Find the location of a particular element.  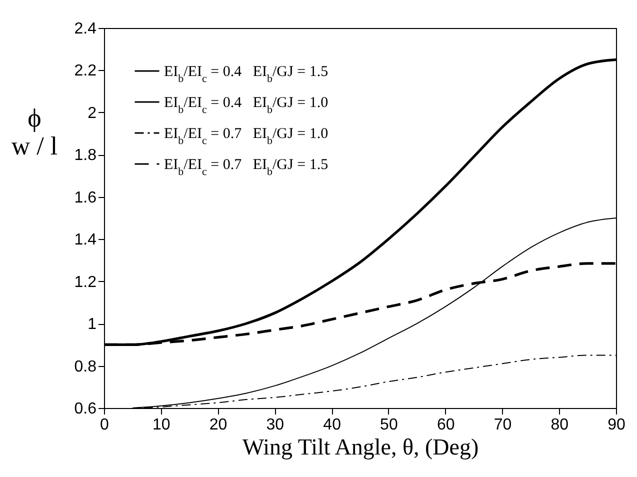

x-tick-label: 70 is located at coordinates (503, 425).